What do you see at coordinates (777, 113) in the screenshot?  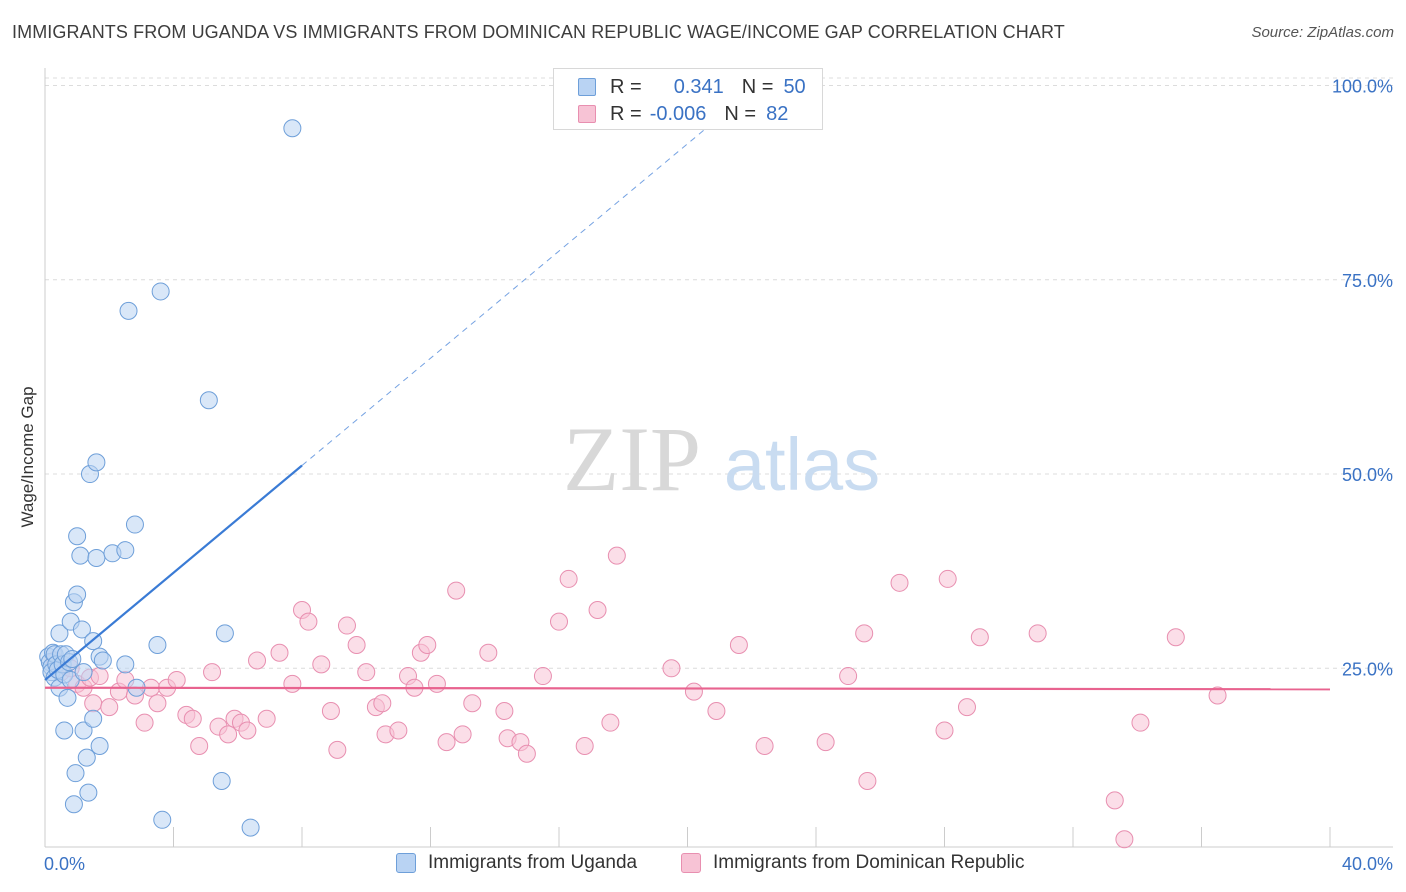 I see `n-value-dominican: 82` at bounding box center [777, 113].